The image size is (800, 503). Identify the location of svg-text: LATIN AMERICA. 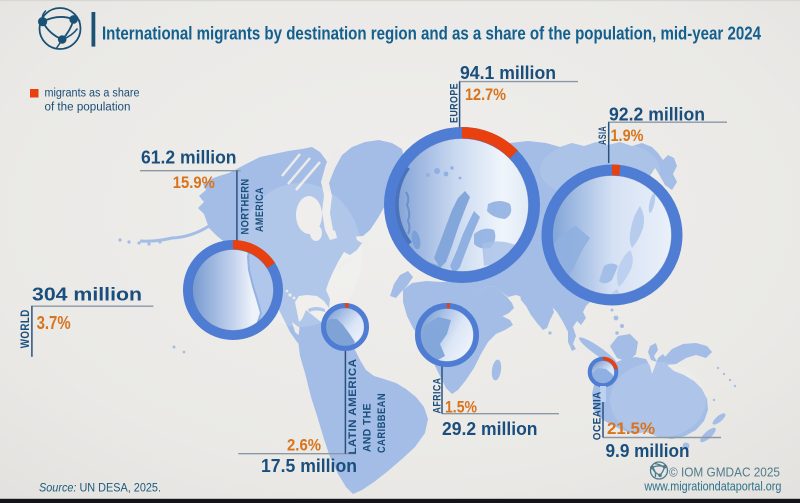
(353, 407).